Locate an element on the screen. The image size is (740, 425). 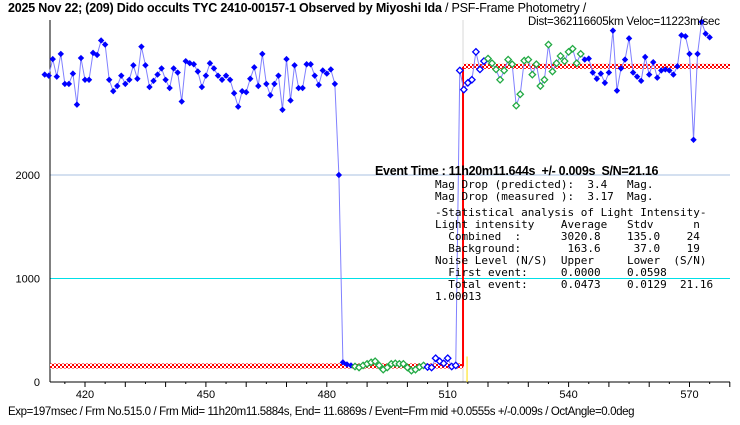
model-low-line is located at coordinates (257, 366).